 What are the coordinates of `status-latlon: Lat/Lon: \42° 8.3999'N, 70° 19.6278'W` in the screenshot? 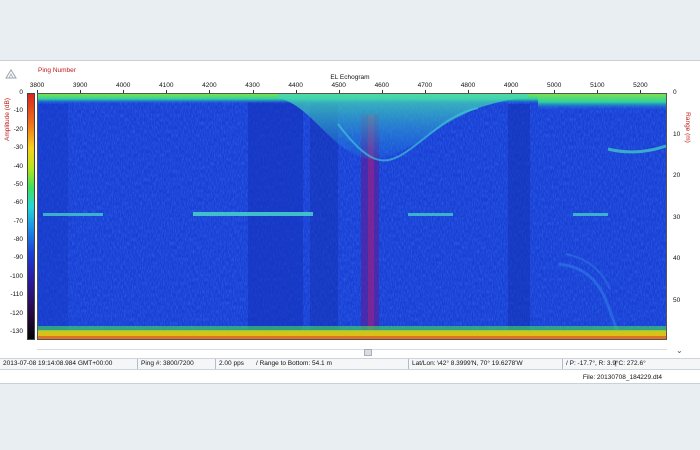 It's located at (467, 363).